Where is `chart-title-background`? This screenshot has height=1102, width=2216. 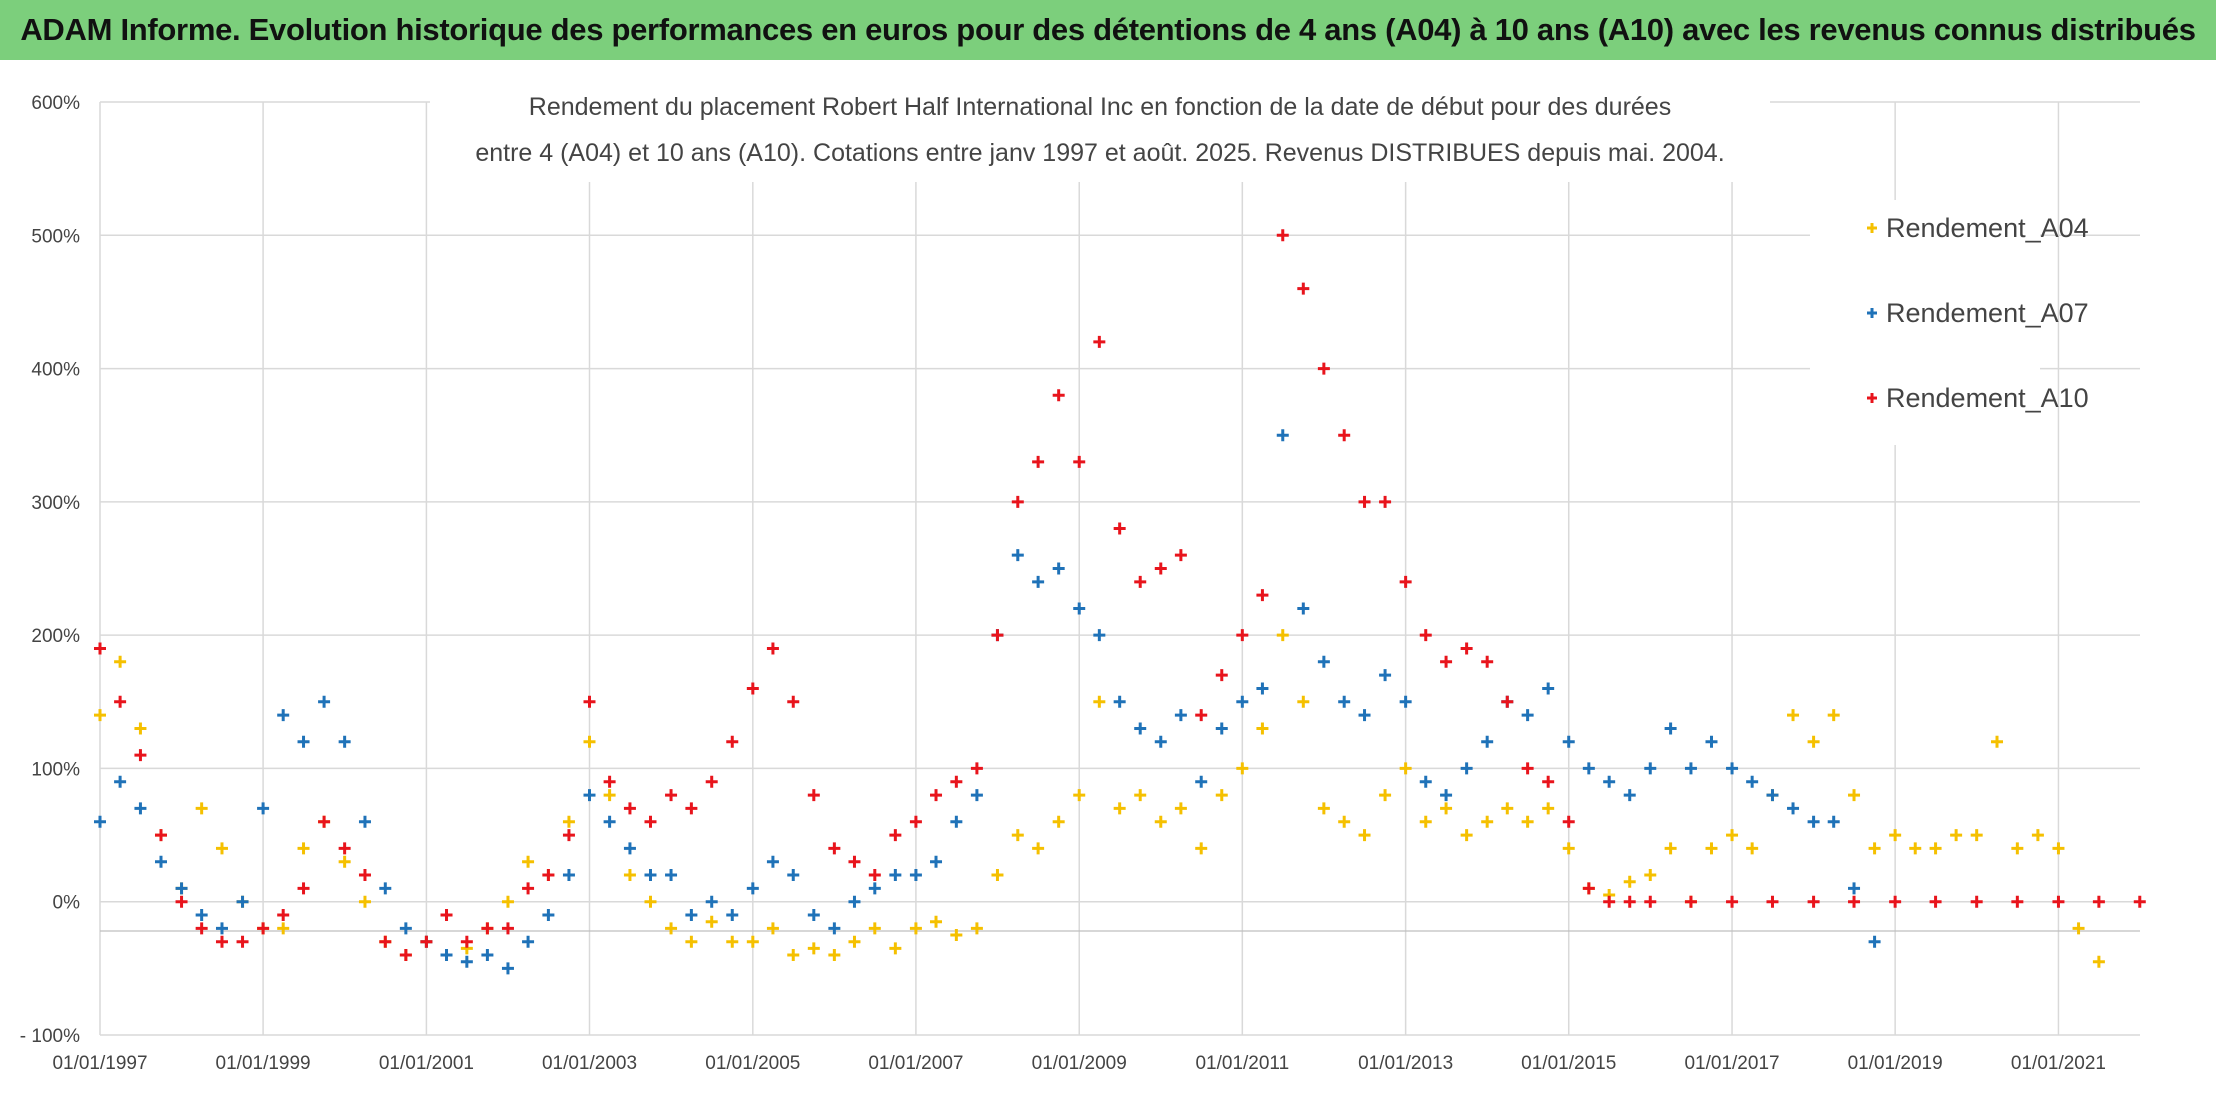 chart-title-background is located at coordinates (1100, 132).